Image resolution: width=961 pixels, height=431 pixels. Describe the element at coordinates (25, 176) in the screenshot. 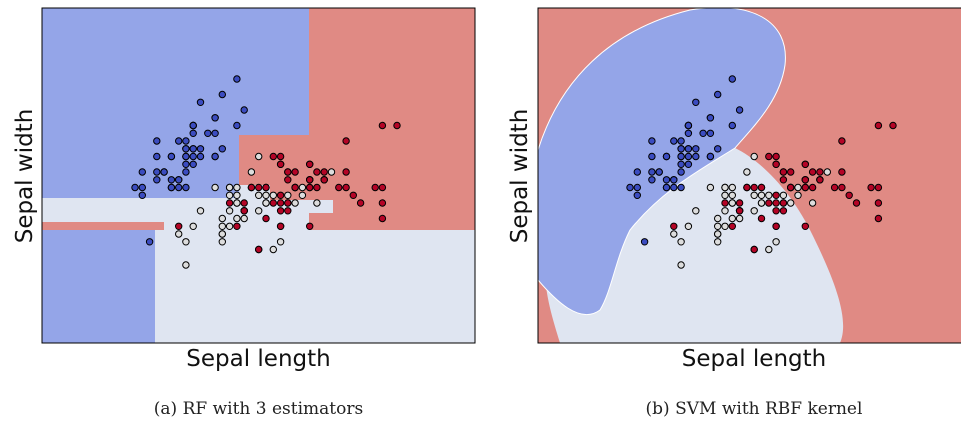

I see `y-axis-label-a: Sepal width` at that location.